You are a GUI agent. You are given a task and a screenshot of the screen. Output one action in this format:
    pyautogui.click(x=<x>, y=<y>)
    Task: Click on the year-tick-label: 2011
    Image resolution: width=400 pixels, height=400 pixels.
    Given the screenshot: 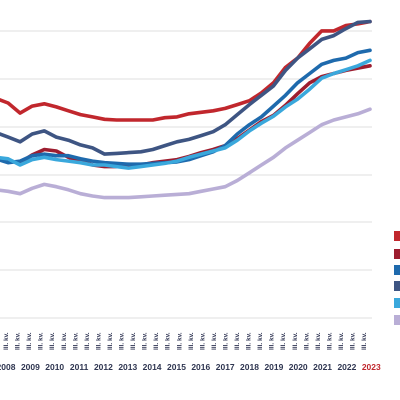 What is the action you would take?
    pyautogui.click(x=79, y=367)
    